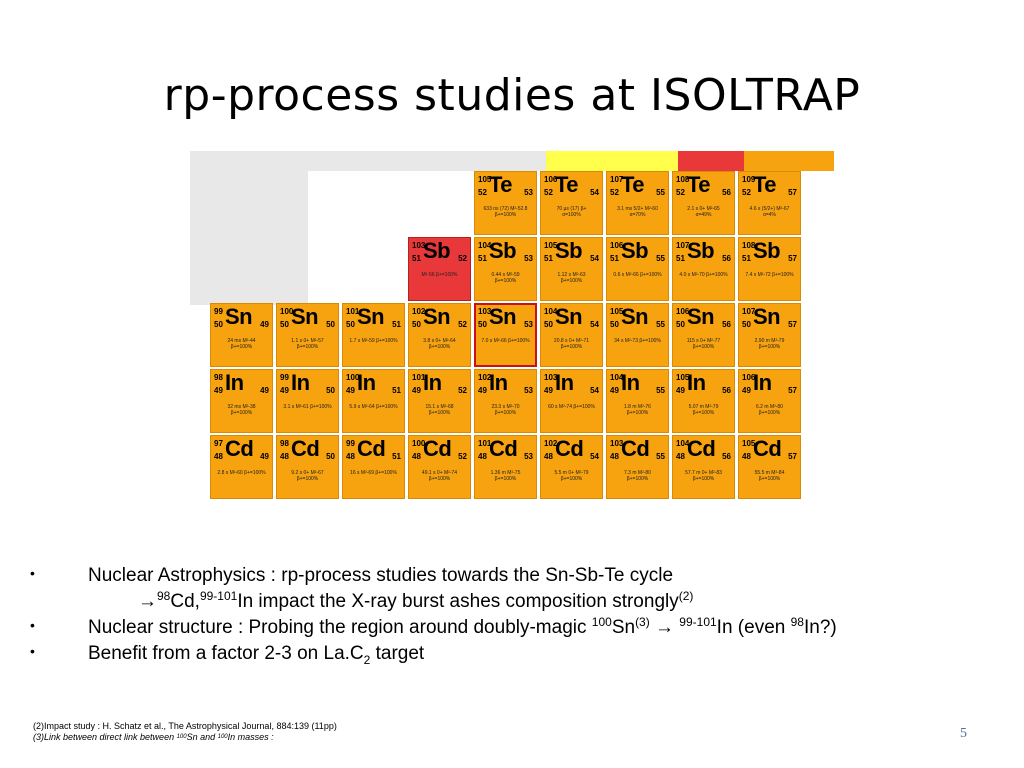  Describe the element at coordinates (439, 335) in the screenshot. I see `nuclide-cell-sn-102: 102 50 Sn 52 3.8 s 0+ M²-64 β+=100%` at that location.